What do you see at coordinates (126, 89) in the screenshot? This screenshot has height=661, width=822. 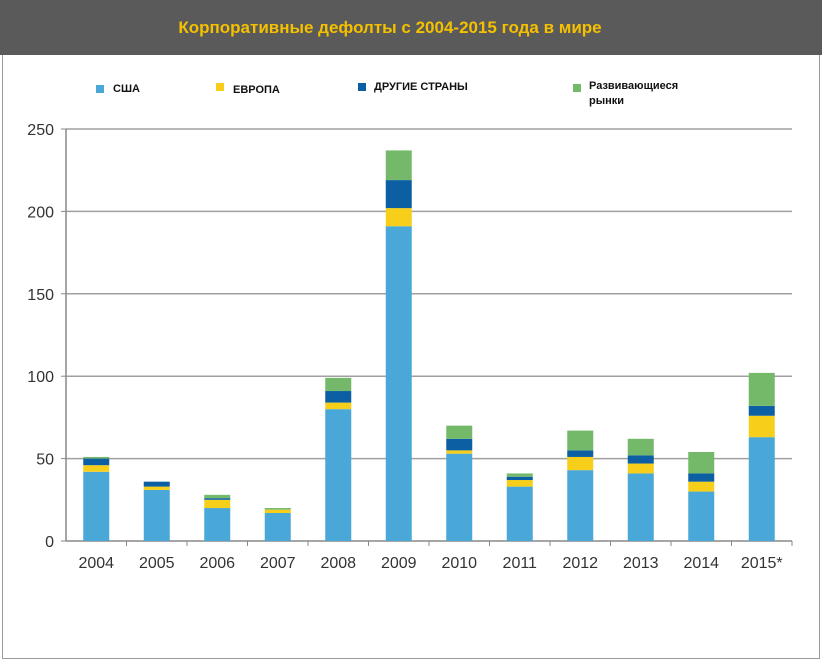 I see `legend-label-usa: США` at bounding box center [126, 89].